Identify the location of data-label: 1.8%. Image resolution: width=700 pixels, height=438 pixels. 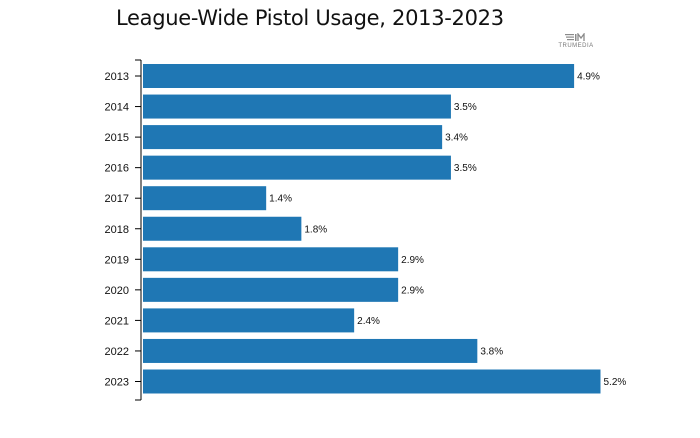
(315, 229).